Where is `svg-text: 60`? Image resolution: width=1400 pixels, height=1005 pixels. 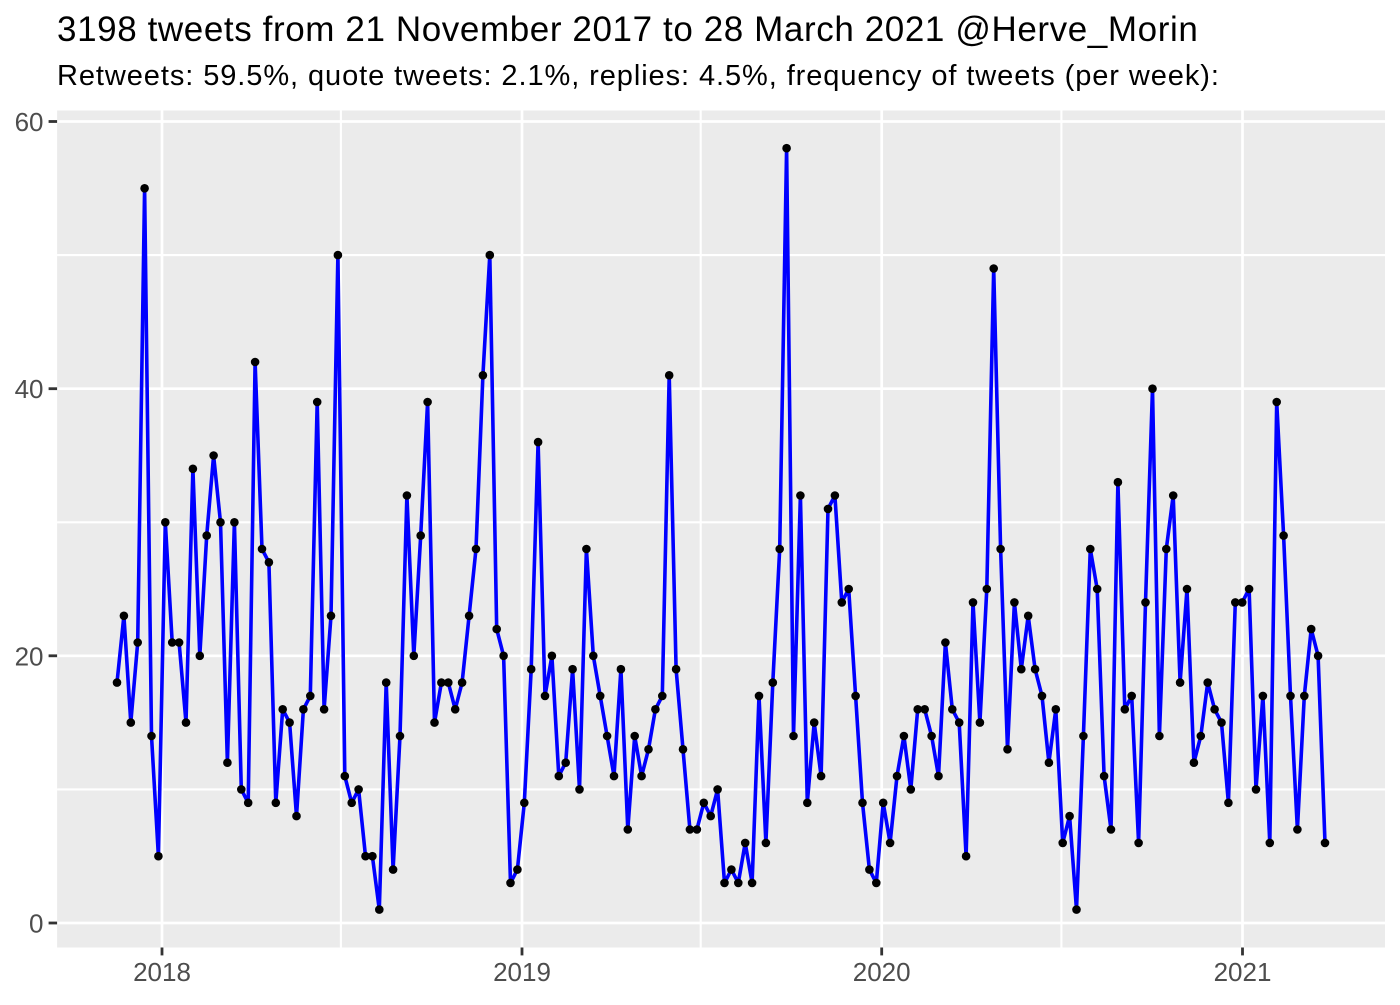
svg-text: 60 is located at coordinates (29, 122).